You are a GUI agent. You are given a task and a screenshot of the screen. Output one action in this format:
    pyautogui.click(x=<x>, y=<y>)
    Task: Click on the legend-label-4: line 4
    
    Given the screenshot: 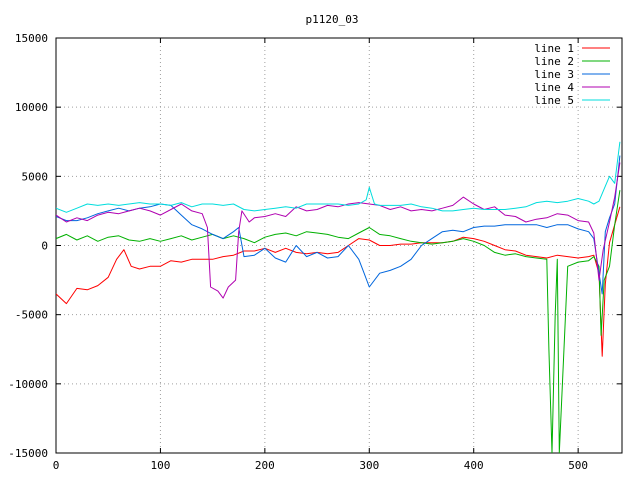 What is the action you would take?
    pyautogui.click(x=554, y=87)
    